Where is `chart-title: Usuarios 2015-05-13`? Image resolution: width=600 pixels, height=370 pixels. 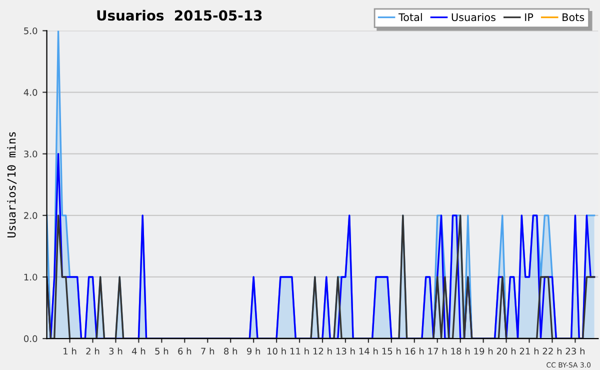 chart-title: Usuarios 2015-05-13 is located at coordinates (179, 15).